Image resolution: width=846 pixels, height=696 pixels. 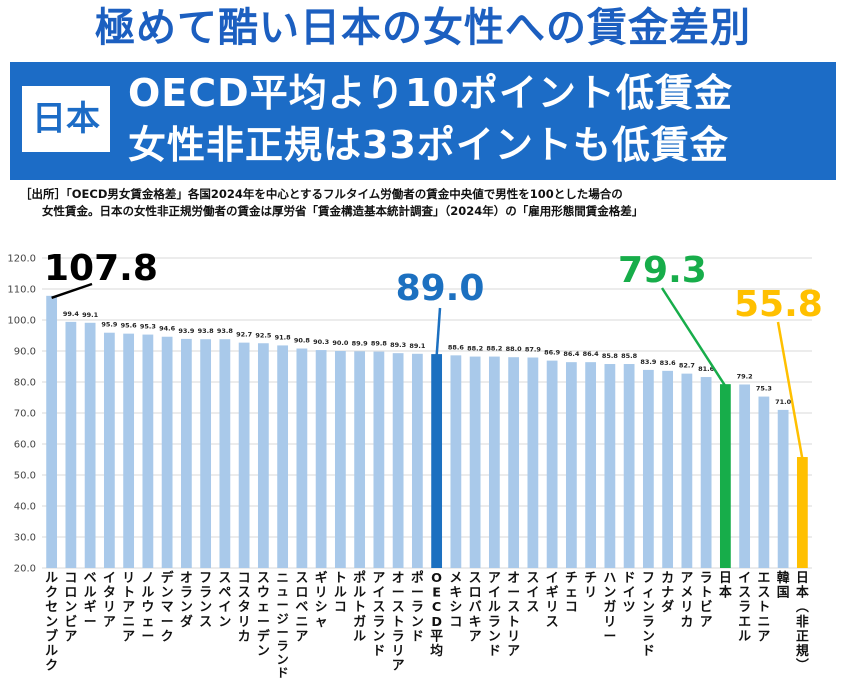 What do you see at coordinates (301, 607) in the screenshot?
I see `x-tick-label: スロベニア` at bounding box center [301, 607].